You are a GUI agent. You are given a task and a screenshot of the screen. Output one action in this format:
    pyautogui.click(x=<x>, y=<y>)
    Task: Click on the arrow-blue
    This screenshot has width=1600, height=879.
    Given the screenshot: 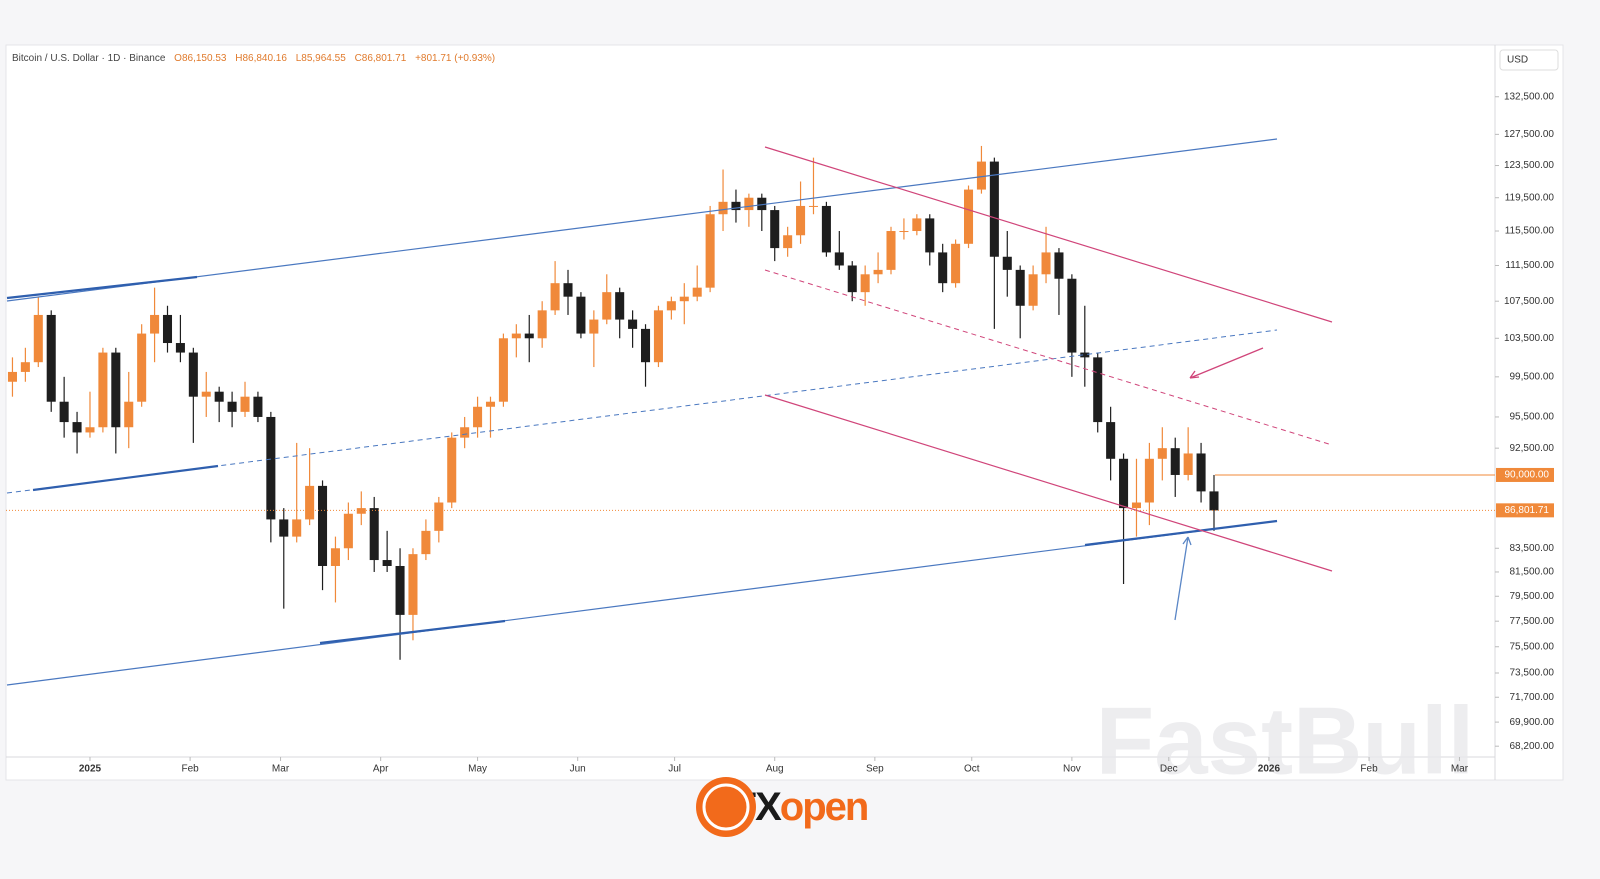 What is the action you would take?
    pyautogui.click(x=1183, y=578)
    